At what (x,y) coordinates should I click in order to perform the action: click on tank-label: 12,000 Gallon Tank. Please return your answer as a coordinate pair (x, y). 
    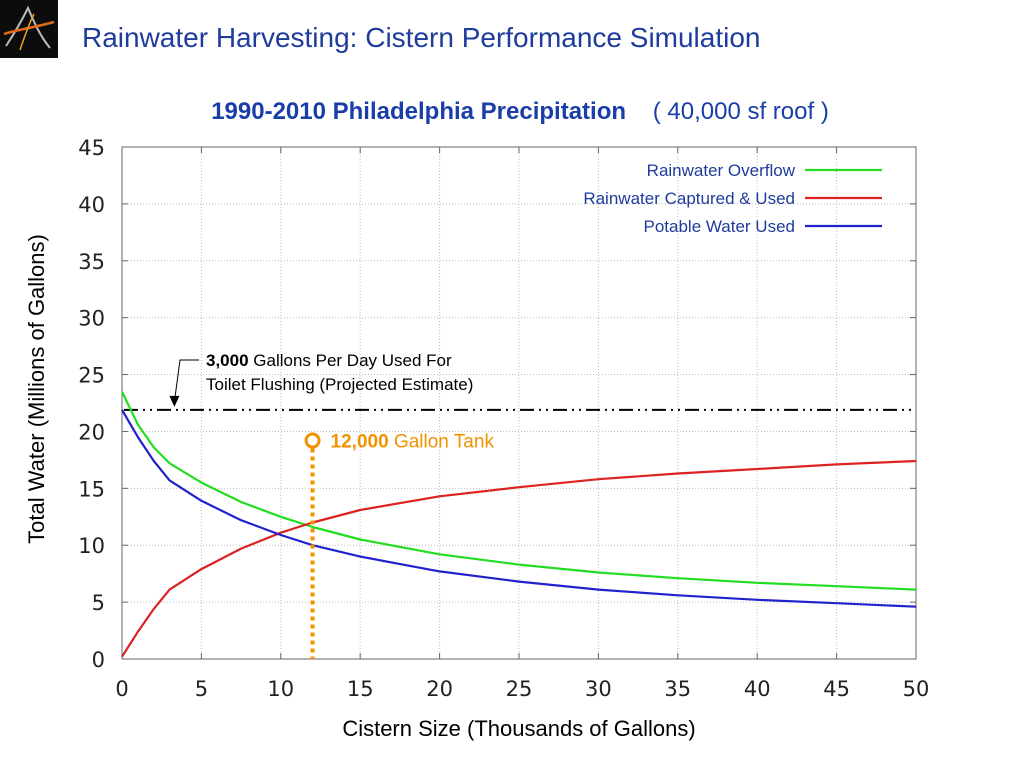
    Looking at the image, I should click on (413, 442).